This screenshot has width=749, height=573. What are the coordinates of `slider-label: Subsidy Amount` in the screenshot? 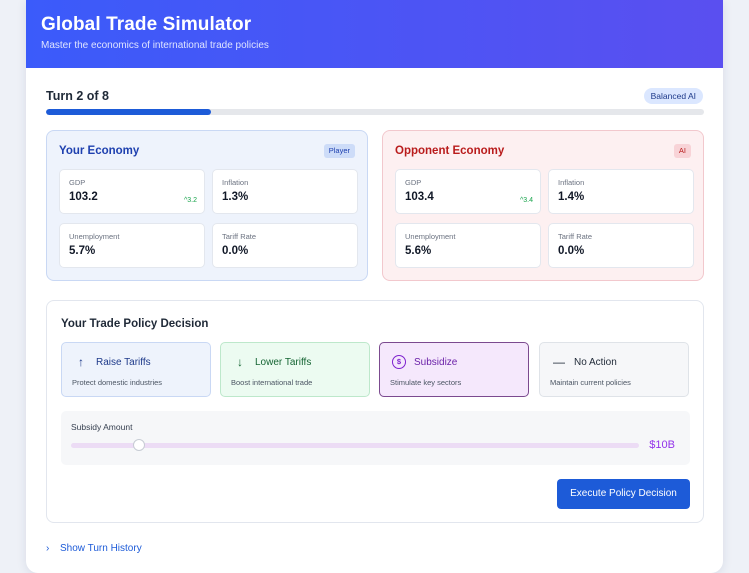 It's located at (102, 427).